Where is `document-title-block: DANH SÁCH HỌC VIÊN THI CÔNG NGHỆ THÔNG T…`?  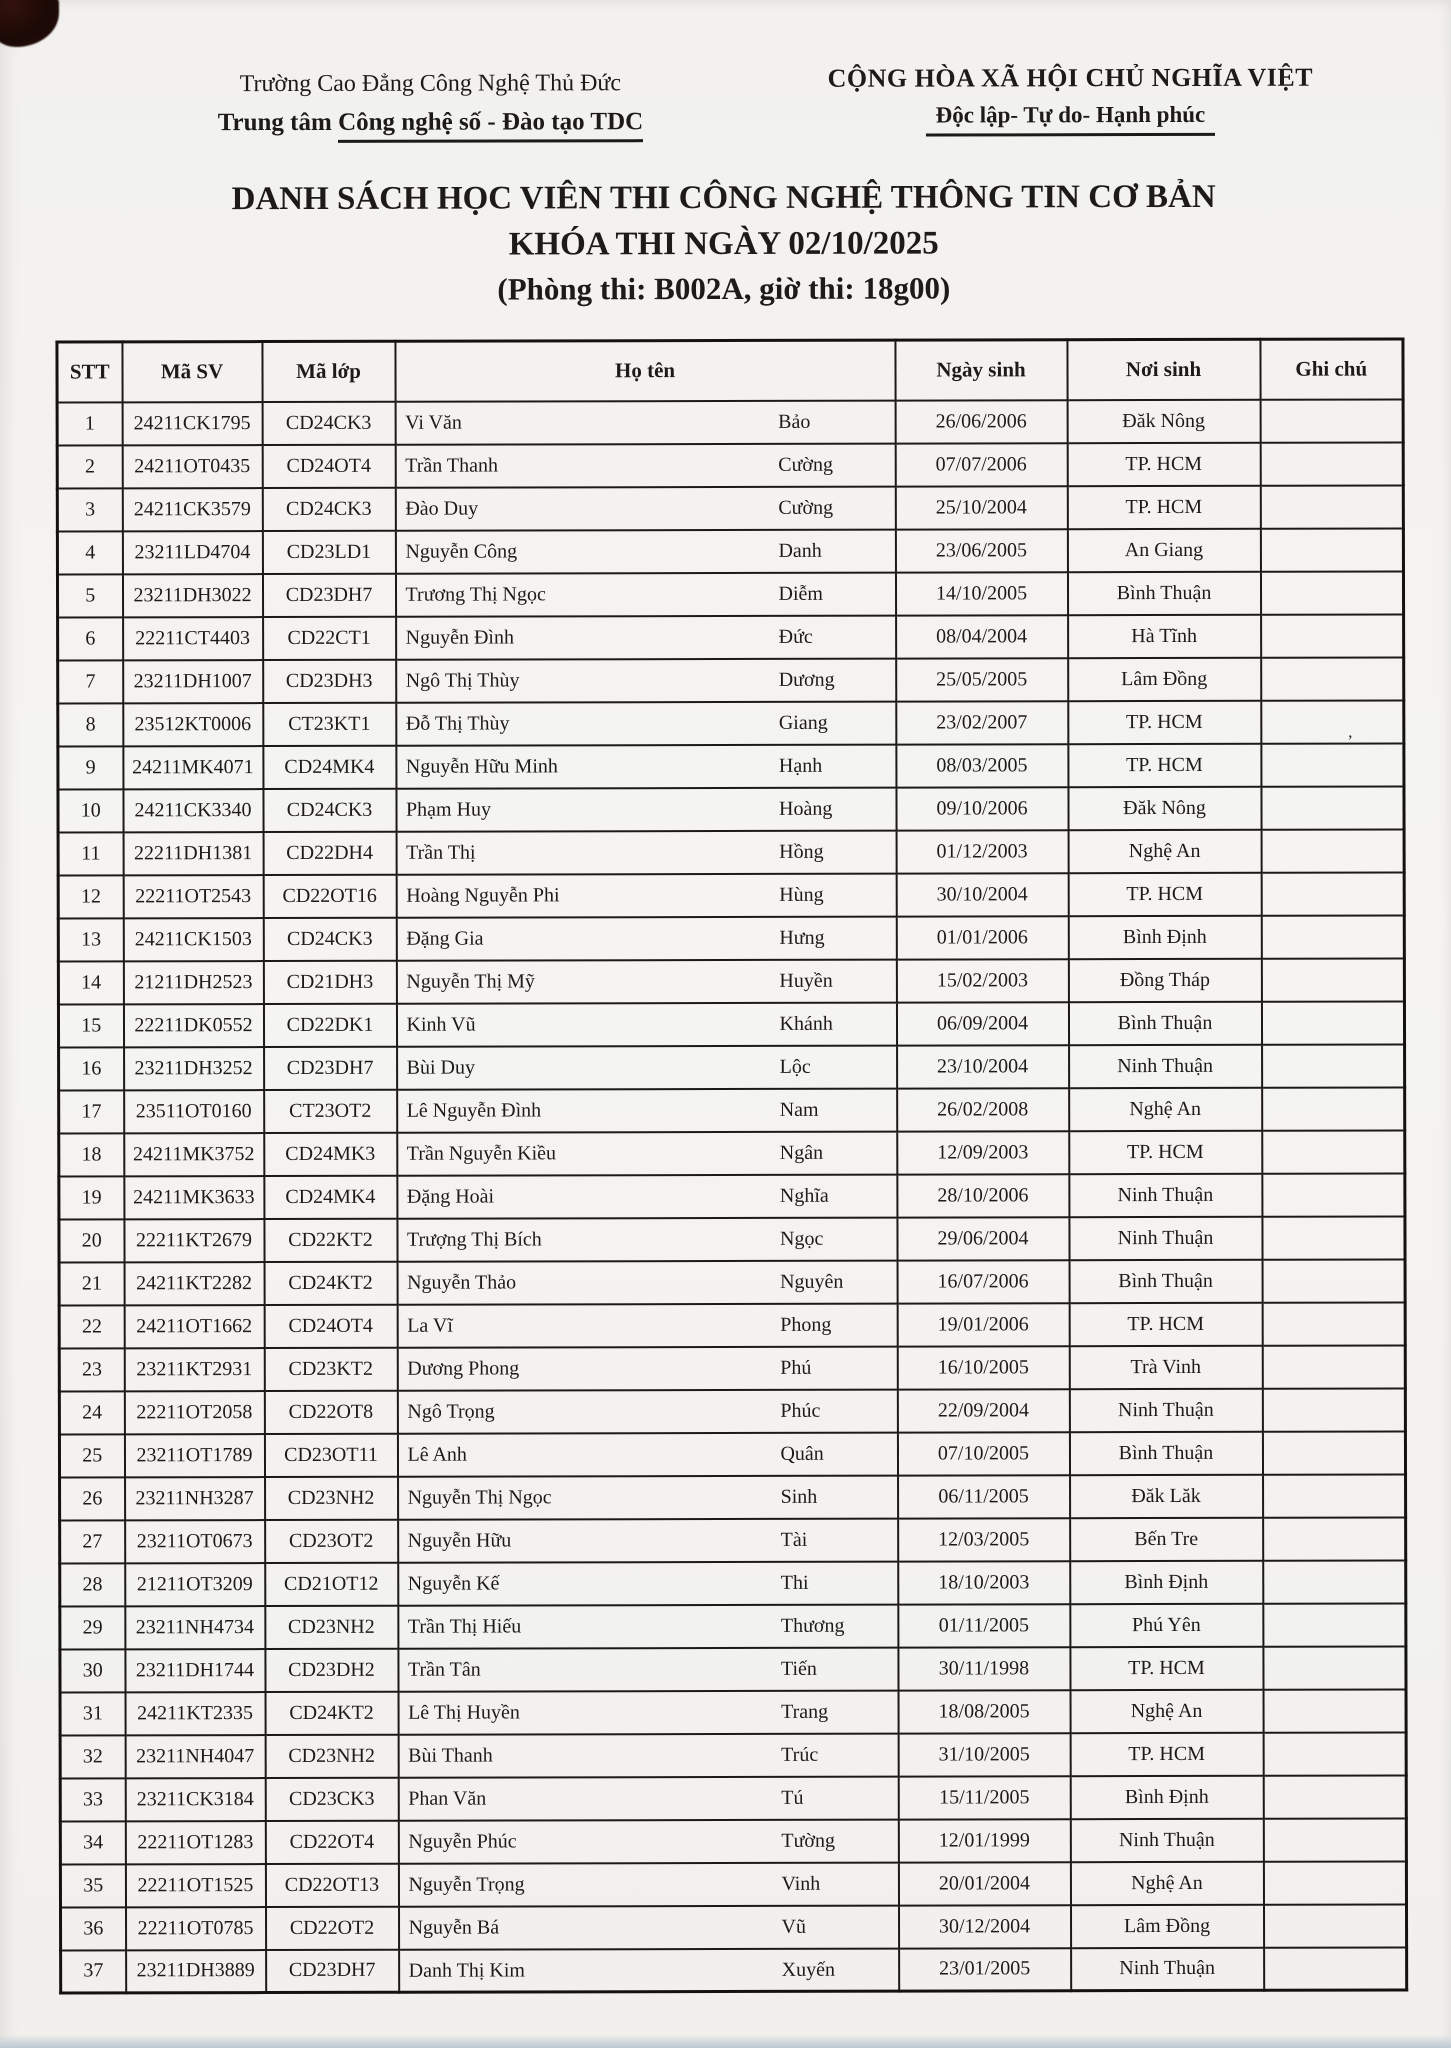
document-title-block: DANH SÁCH HỌC VIÊN THI CÔNG NGHỆ THÔNG T… is located at coordinates (724, 243).